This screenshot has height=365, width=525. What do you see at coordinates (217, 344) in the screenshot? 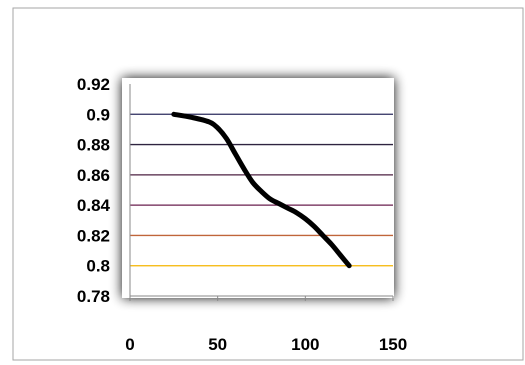
I see `x-tick-label-1: 50` at bounding box center [217, 344].